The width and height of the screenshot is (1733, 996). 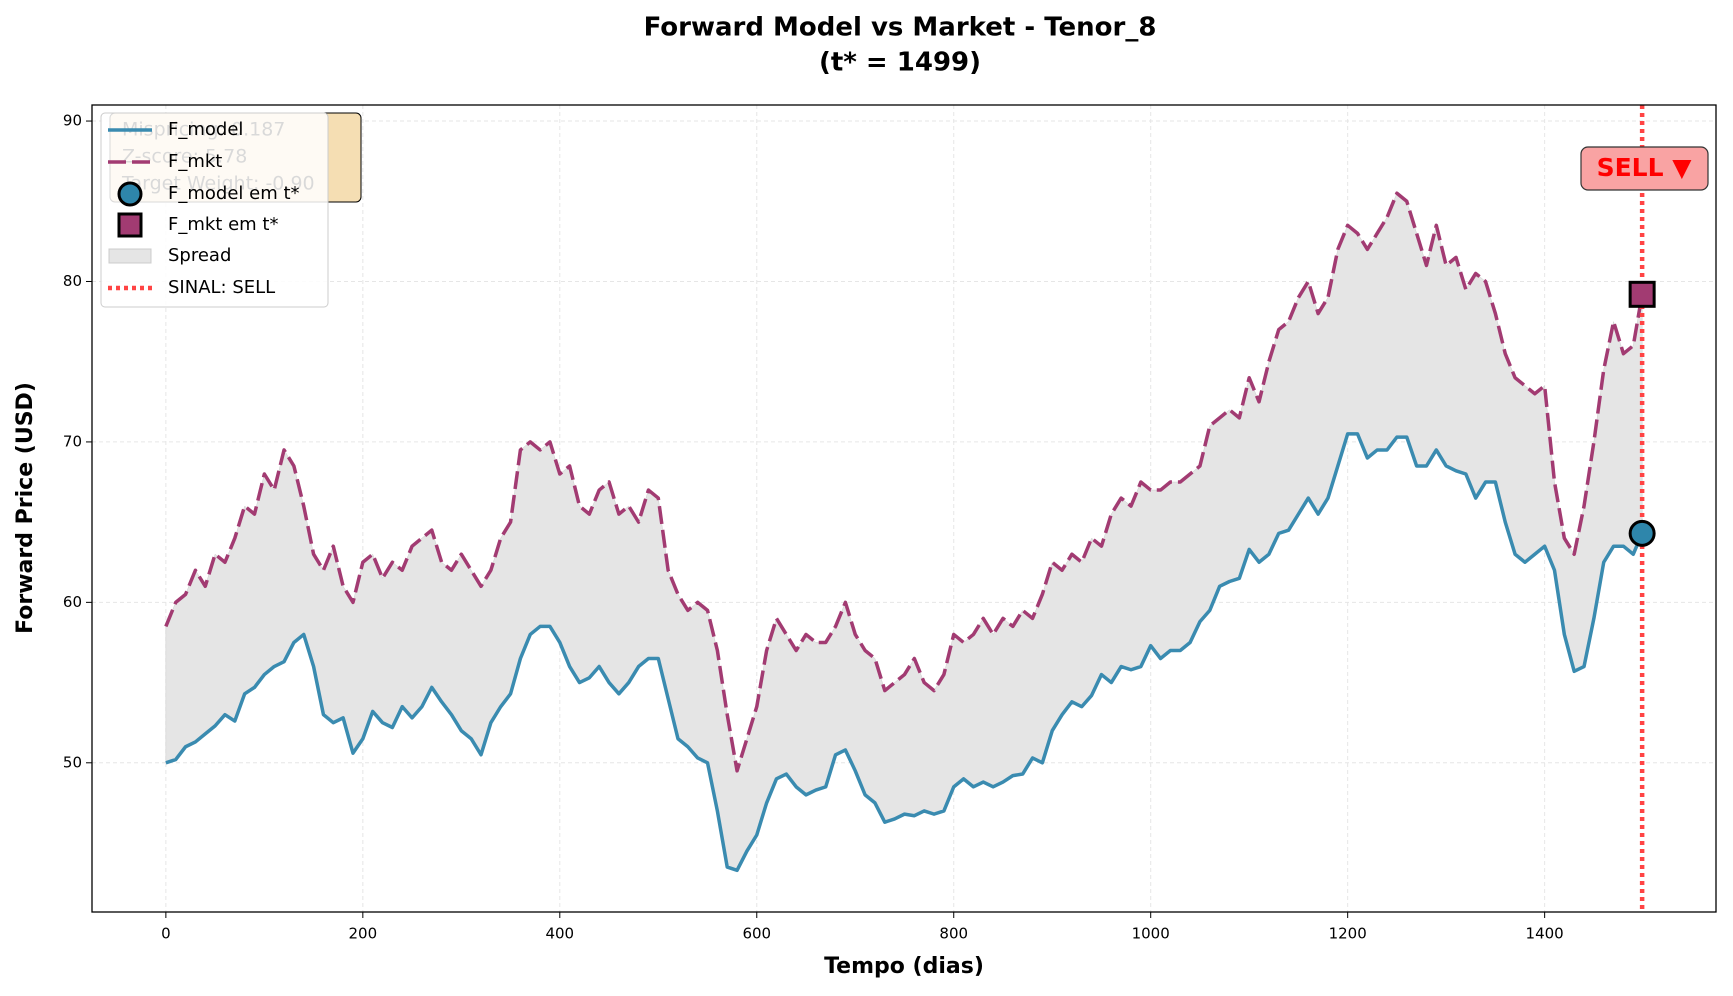 What do you see at coordinates (363, 934) in the screenshot?
I see `x-tick-label: 200` at bounding box center [363, 934].